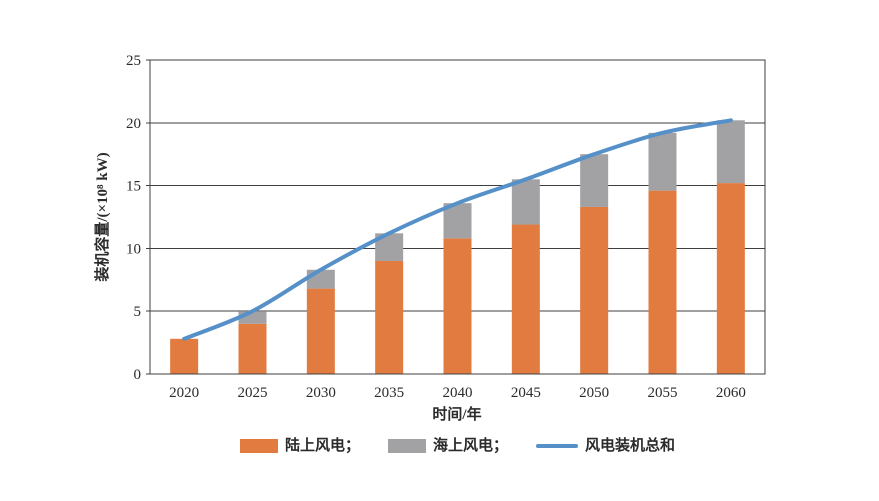 Image resolution: width=879 pixels, height=501 pixels. What do you see at coordinates (457, 306) in the screenshot?
I see `bar-segment-onshore-2040` at bounding box center [457, 306].